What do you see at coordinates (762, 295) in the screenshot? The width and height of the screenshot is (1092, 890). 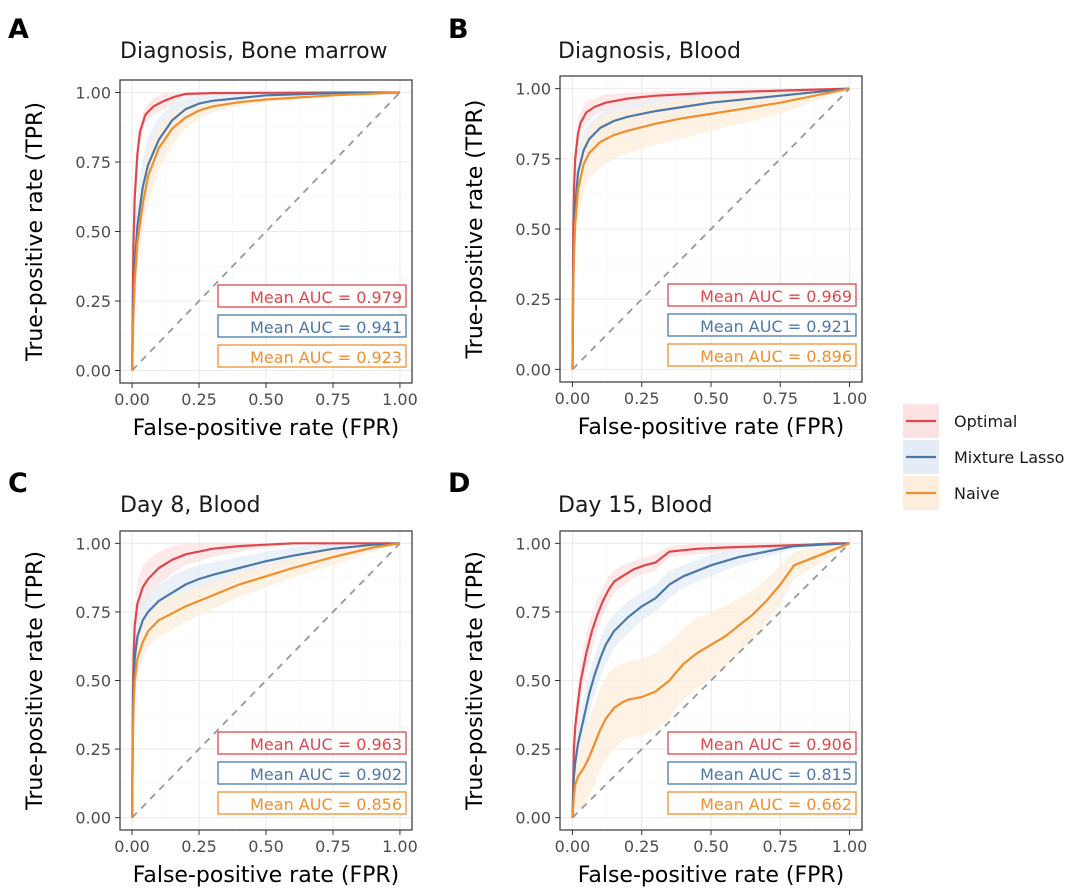 I see `auc-label-box: Mean AUC = 0.969` at bounding box center [762, 295].